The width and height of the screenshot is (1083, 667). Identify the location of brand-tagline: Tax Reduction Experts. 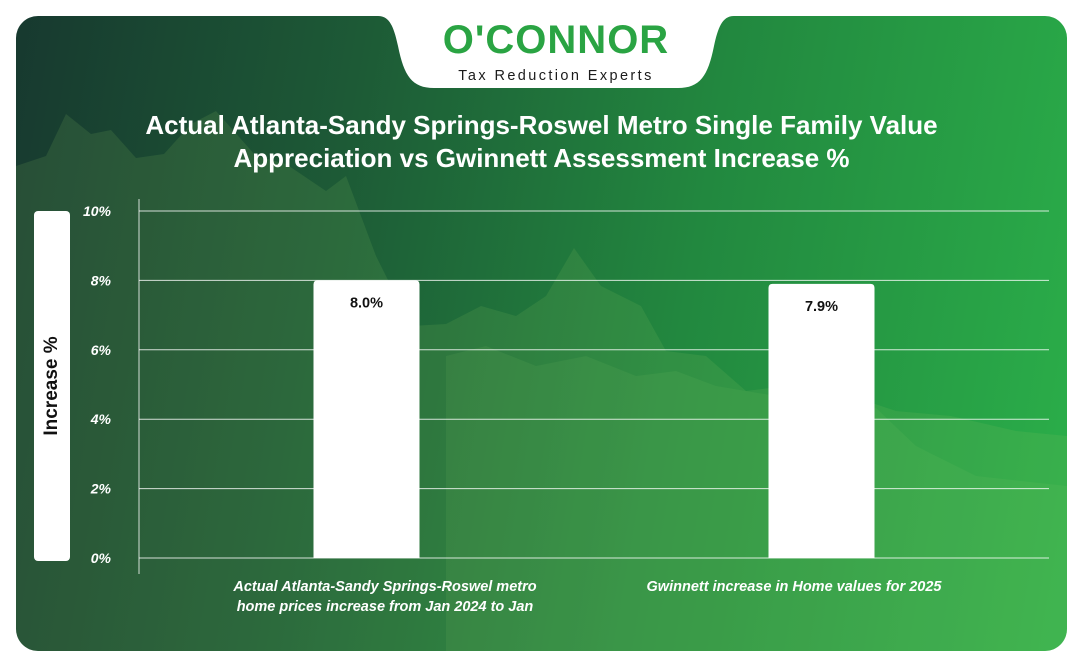
(556, 76).